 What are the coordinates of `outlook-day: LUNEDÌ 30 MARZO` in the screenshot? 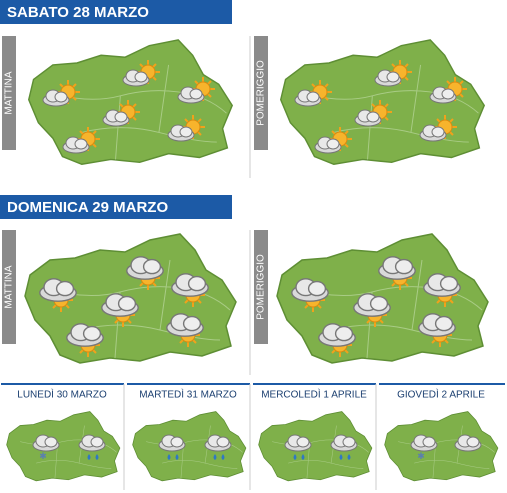 It's located at (62, 394).